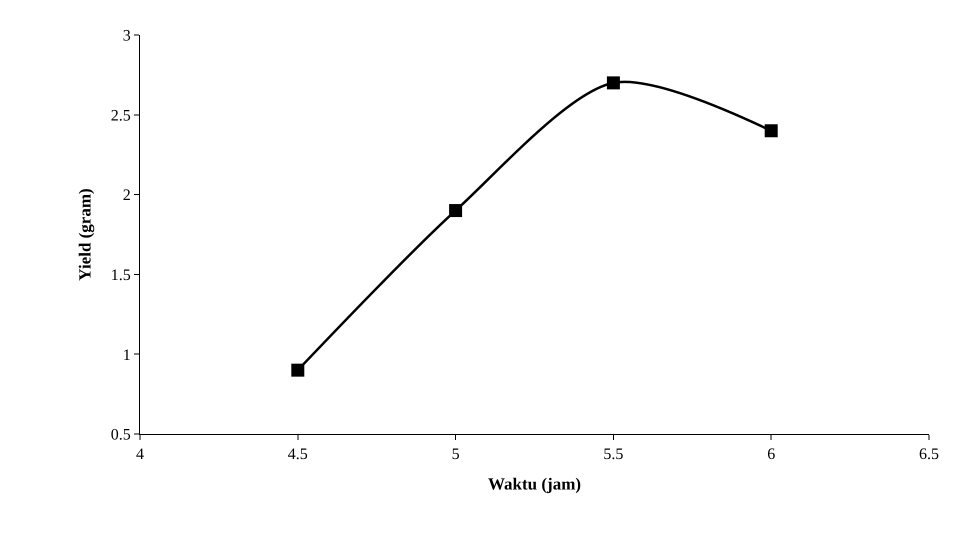  I want to click on y-tick-label: 3, so click(126, 36).